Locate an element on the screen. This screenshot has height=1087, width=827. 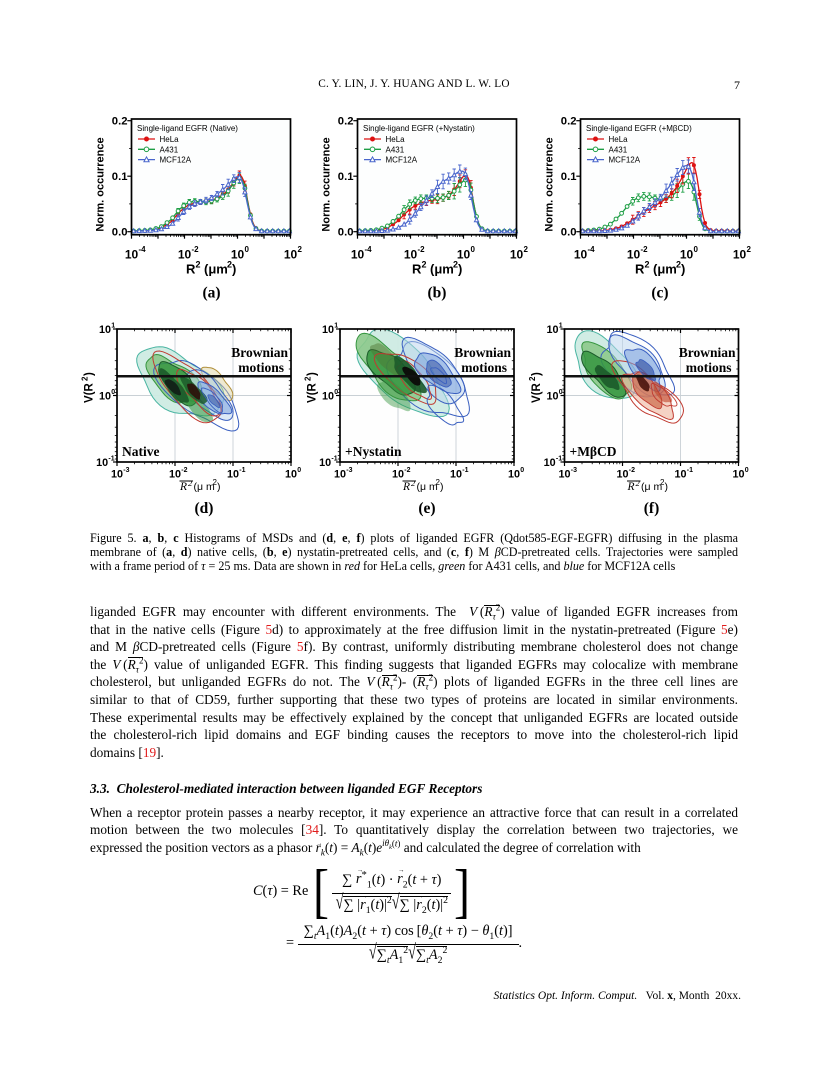
svg-text: (d) is located at coordinates (204, 508).